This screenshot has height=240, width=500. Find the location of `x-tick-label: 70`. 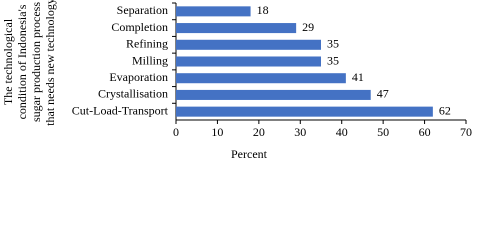

x-tick-label: 70 is located at coordinates (466, 132).